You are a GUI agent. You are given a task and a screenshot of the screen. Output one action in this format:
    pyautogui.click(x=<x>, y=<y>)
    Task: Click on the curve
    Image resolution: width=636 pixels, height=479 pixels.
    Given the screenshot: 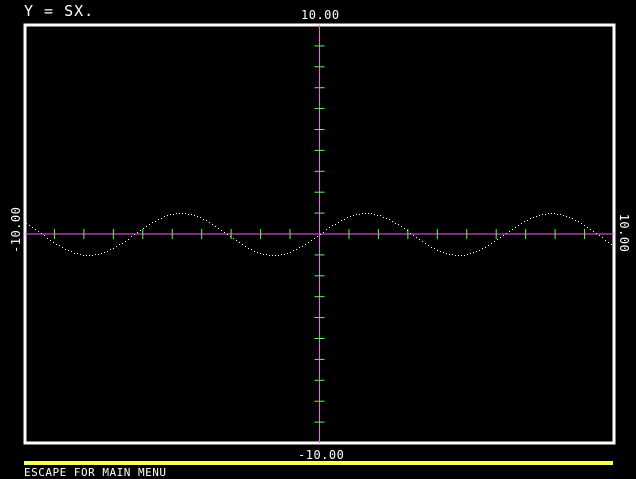 What is the action you would take?
    pyautogui.click(x=319, y=234)
    